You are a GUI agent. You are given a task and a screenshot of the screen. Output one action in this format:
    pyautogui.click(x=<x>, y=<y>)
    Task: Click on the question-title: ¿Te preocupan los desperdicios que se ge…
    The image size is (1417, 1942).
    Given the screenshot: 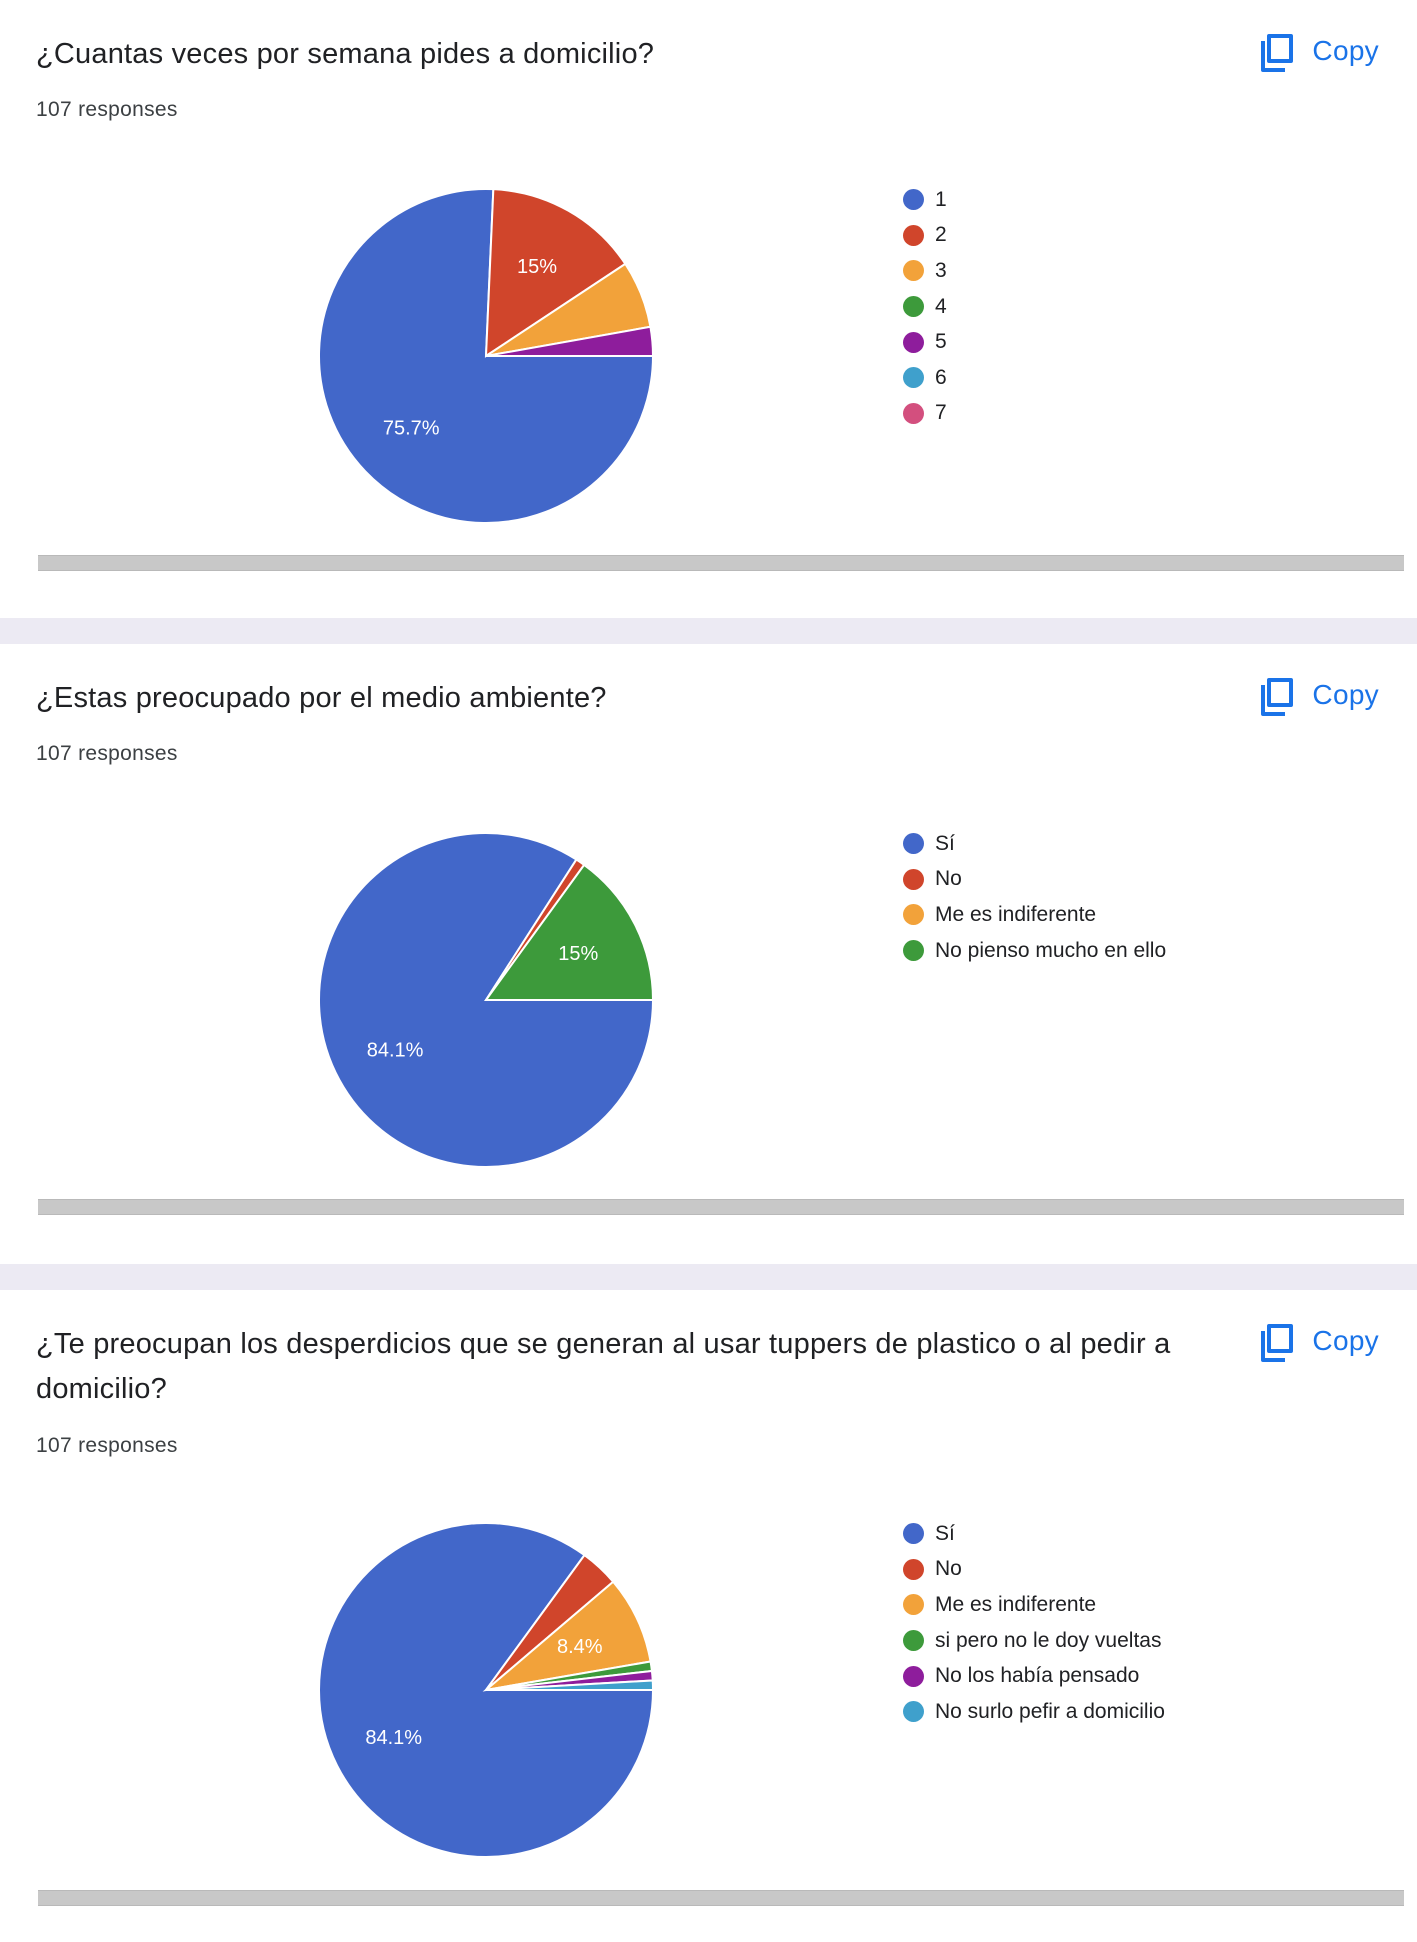 What is the action you would take?
    pyautogui.click(x=603, y=1366)
    